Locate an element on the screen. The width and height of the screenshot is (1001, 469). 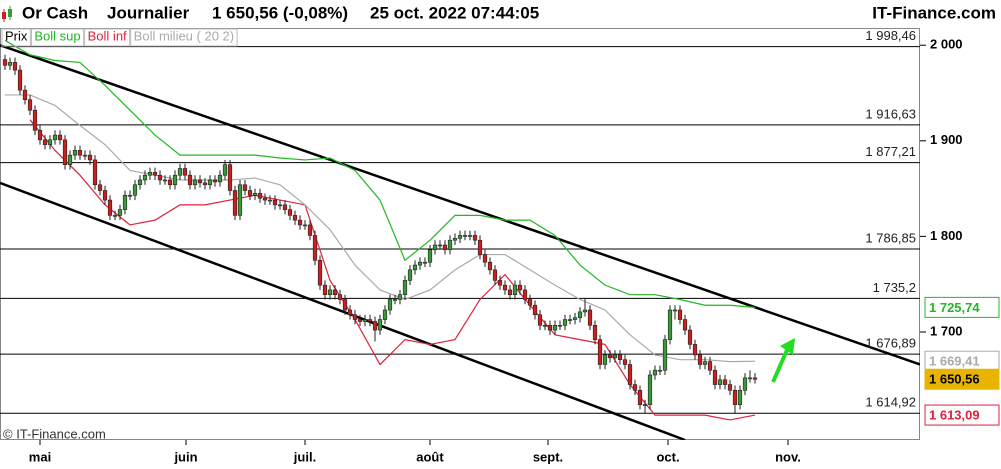
last-value-label: 1 650,56 is located at coordinates (954, 379).